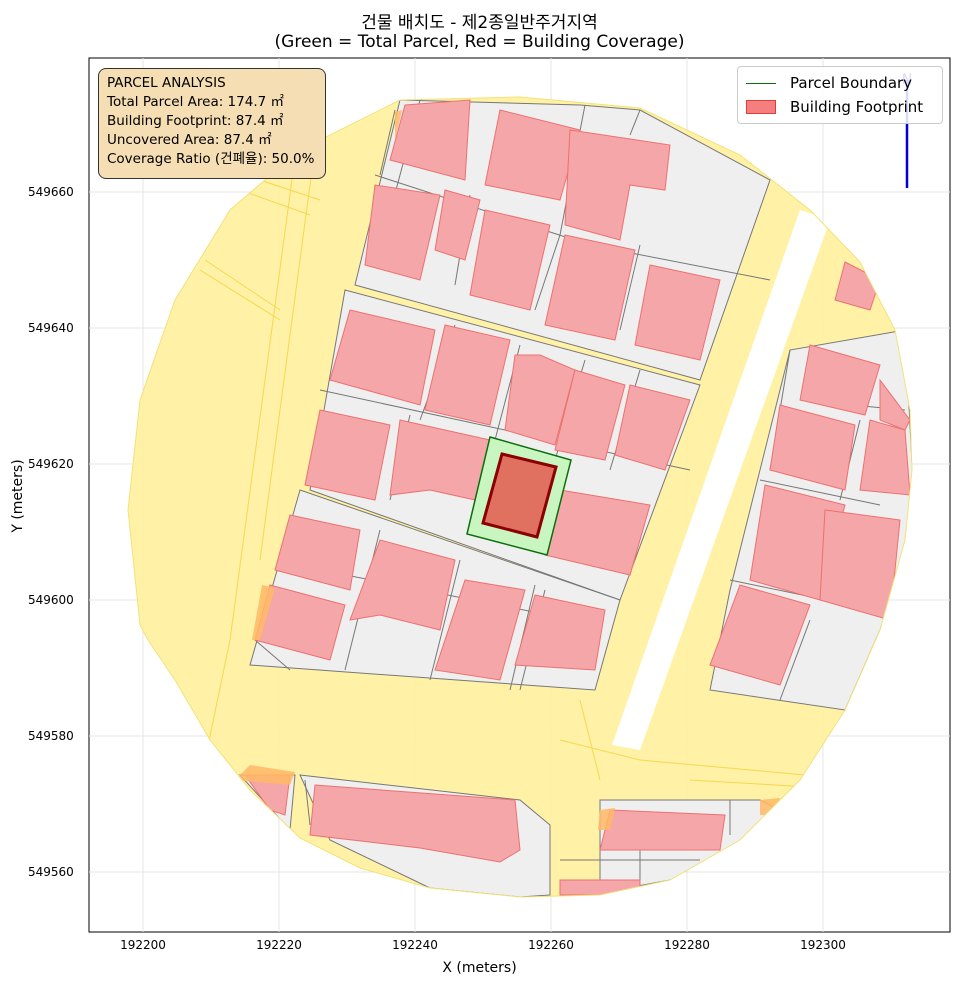 This screenshot has height=990, width=959. I want to click on target-building, so click(519, 495).